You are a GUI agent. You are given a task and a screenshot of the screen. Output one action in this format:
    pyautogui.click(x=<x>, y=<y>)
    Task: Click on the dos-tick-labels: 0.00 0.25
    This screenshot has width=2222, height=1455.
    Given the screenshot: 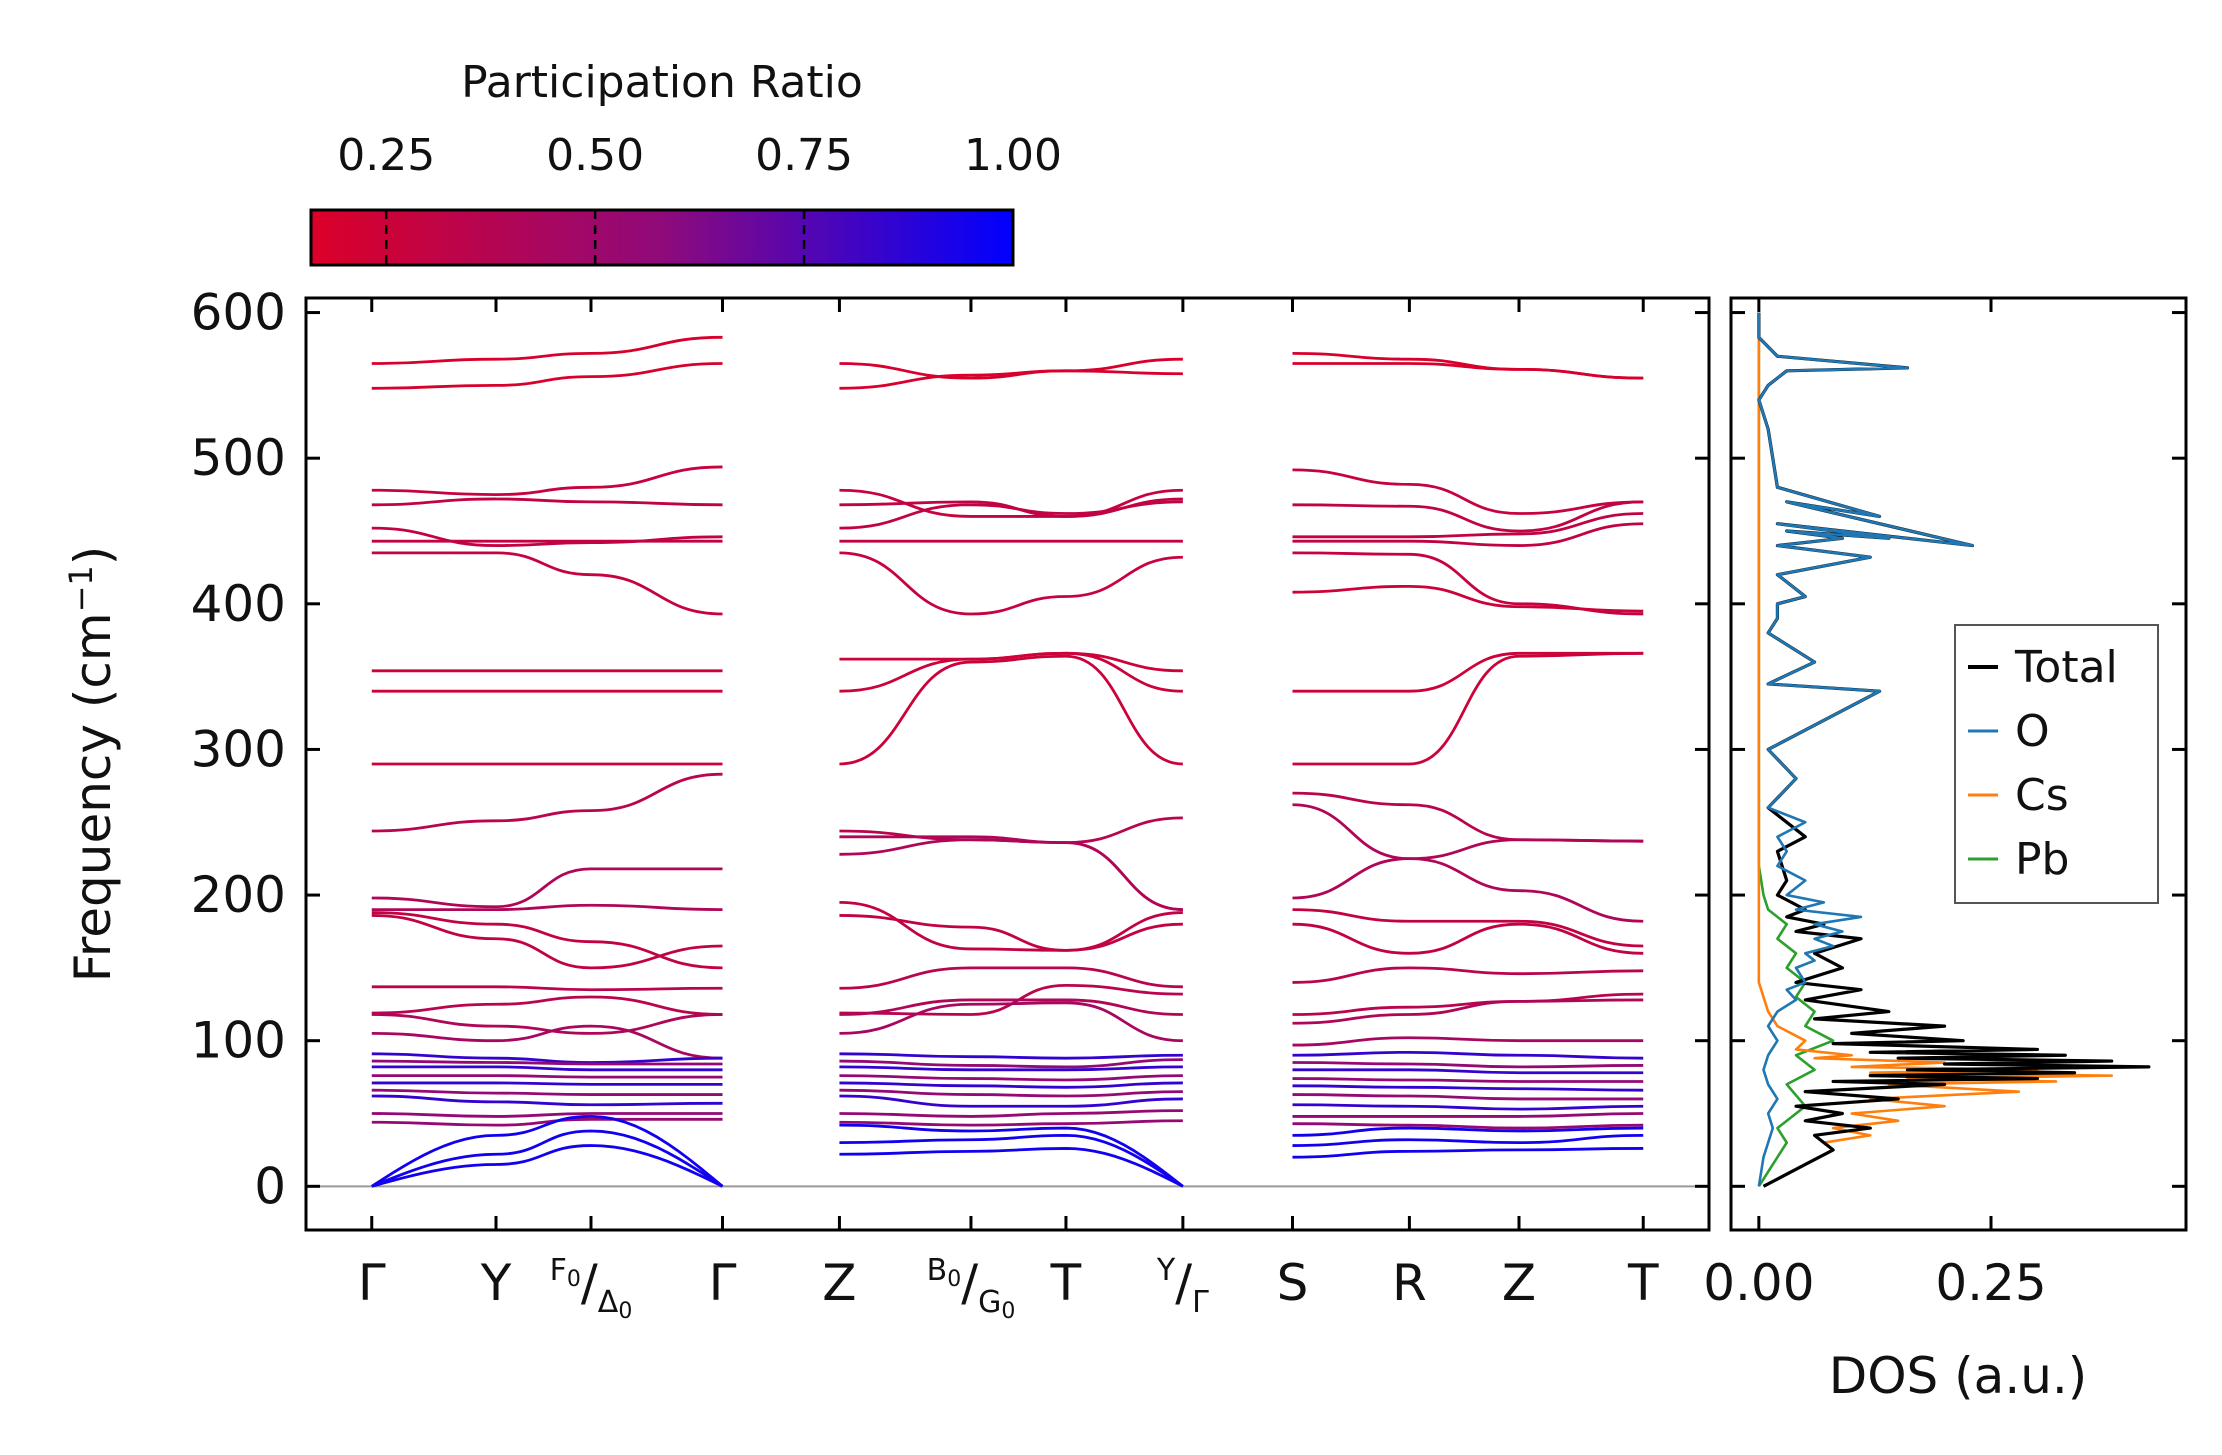 What is the action you would take?
    pyautogui.click(x=1874, y=1283)
    